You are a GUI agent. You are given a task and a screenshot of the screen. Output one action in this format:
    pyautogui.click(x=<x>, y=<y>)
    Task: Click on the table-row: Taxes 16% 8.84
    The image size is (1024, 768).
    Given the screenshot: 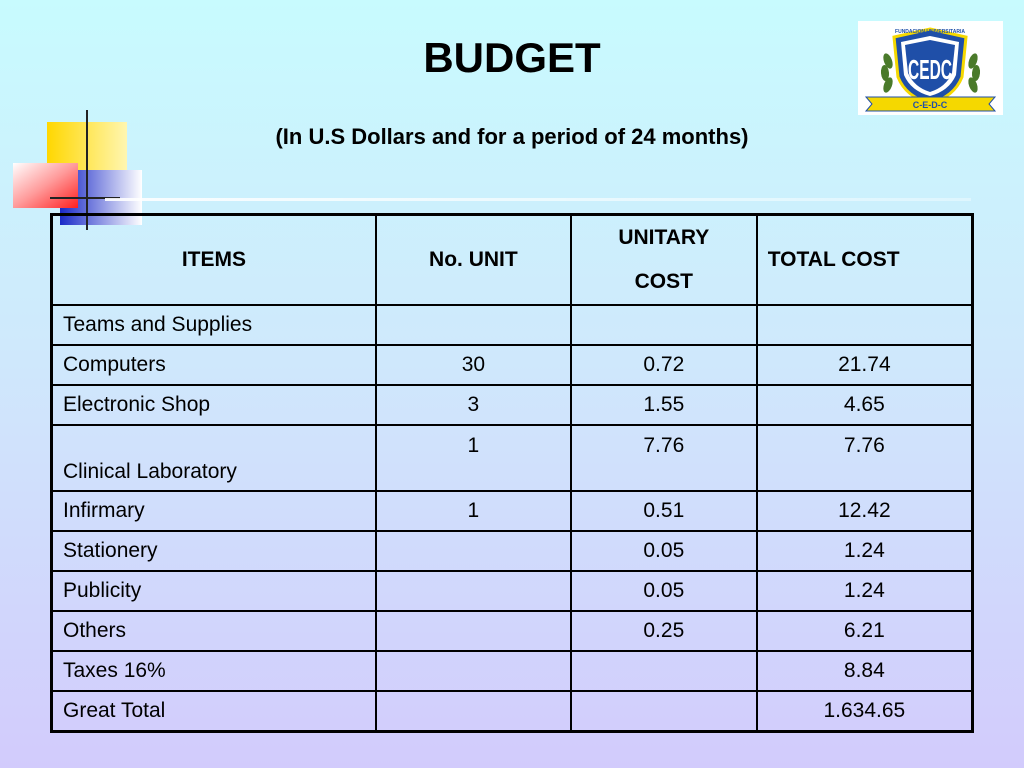 What is the action you would take?
    pyautogui.click(x=512, y=671)
    